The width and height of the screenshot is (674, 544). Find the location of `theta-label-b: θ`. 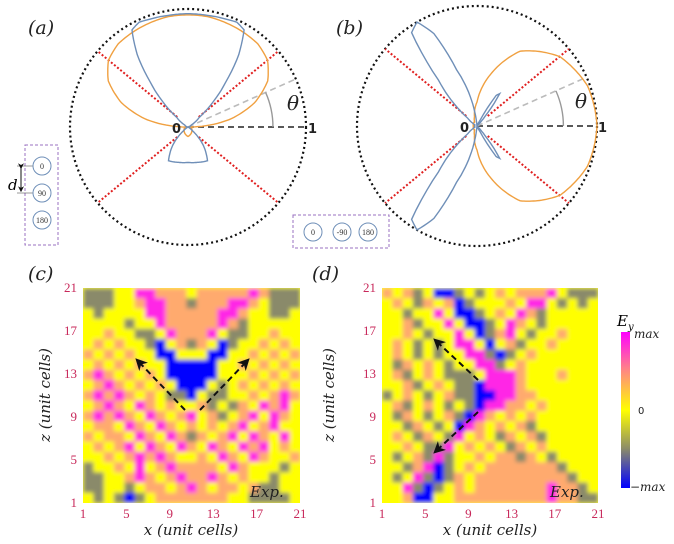

theta-label-b: θ is located at coordinates (581, 101).